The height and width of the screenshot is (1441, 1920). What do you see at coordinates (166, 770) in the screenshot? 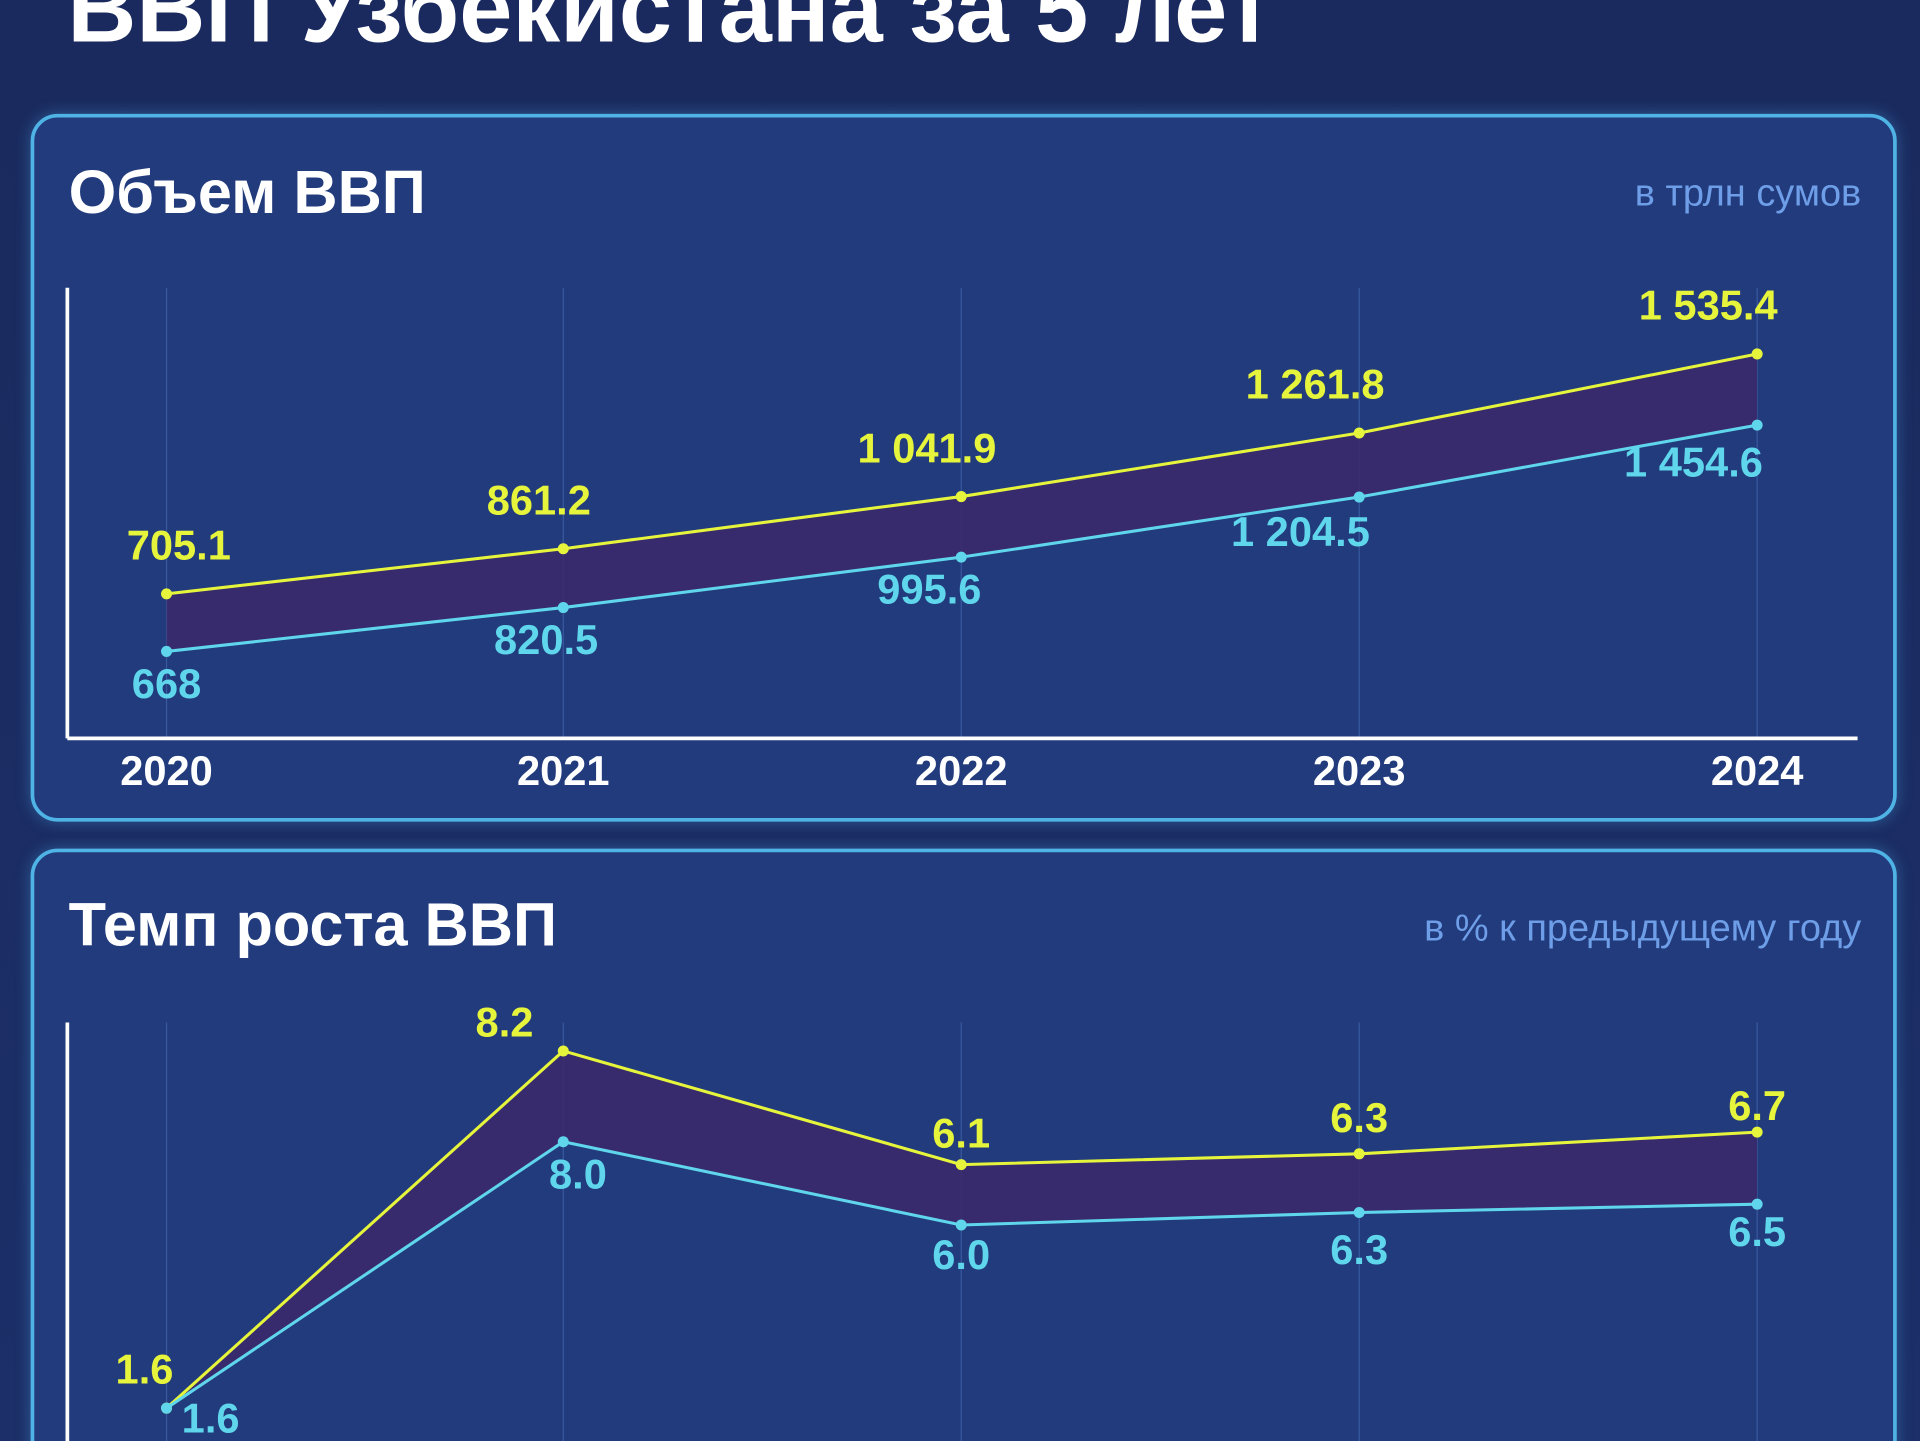
I see `x-tick-label: 2020` at bounding box center [166, 770].